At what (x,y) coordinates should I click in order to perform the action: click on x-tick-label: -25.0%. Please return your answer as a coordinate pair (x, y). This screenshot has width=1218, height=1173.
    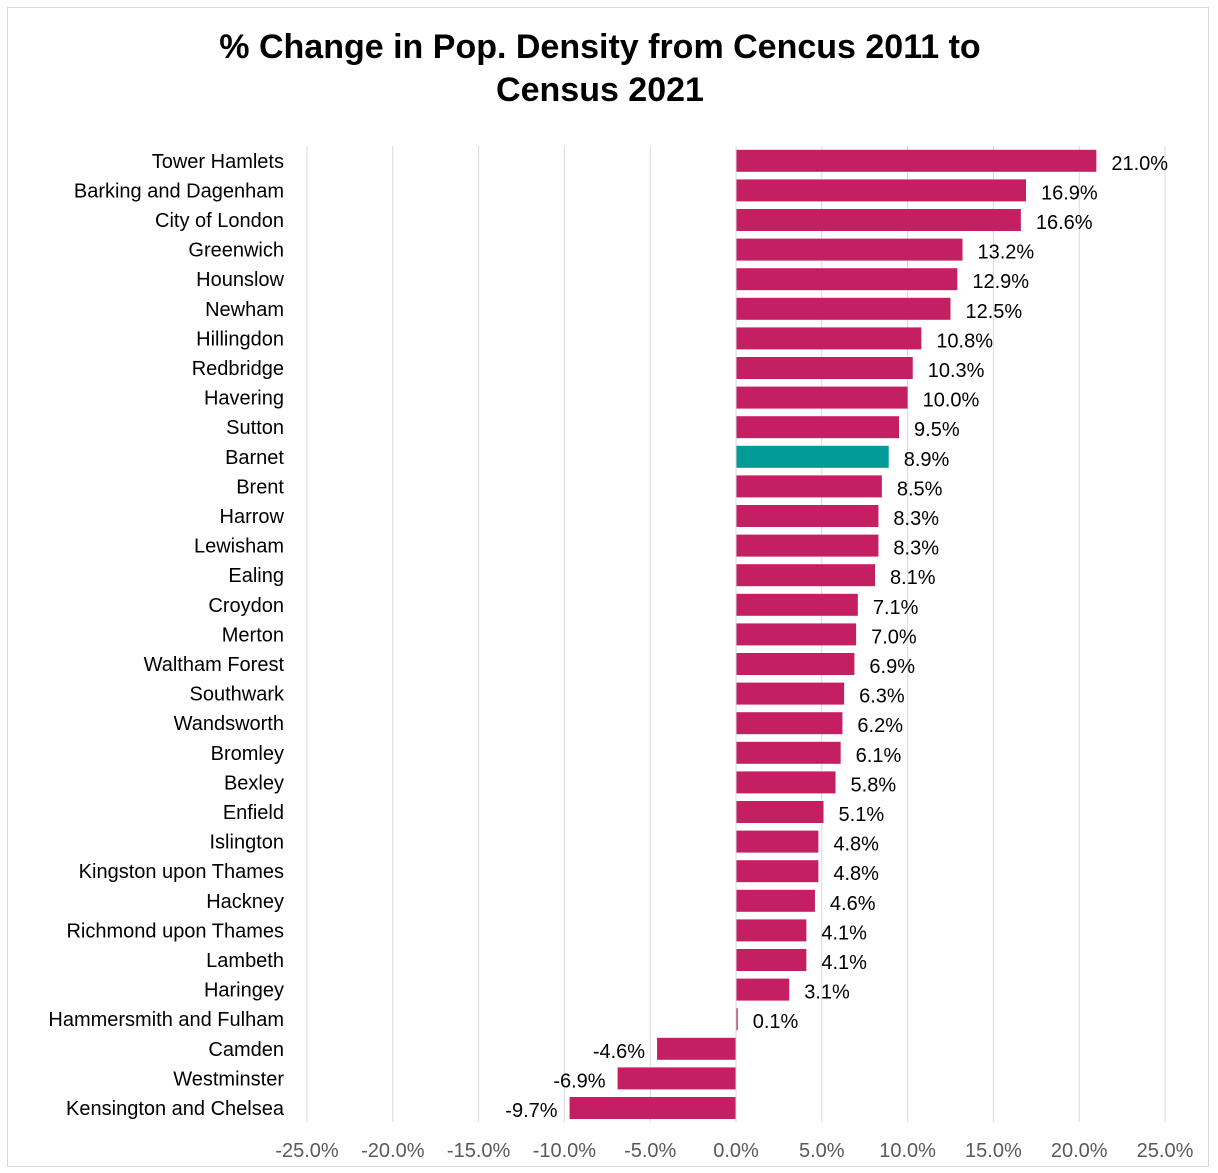
    Looking at the image, I should click on (307, 1151).